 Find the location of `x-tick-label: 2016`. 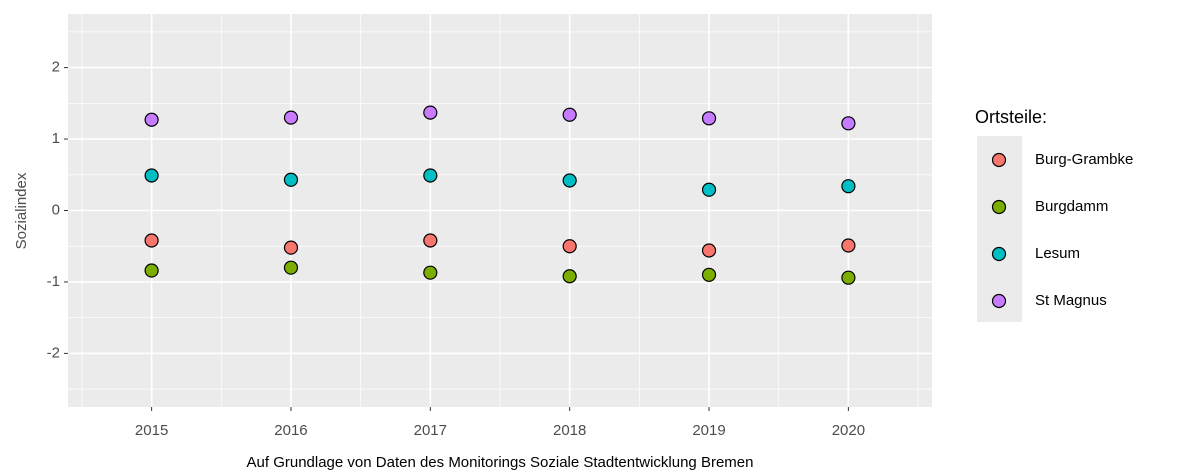

x-tick-label: 2016 is located at coordinates (290, 430).